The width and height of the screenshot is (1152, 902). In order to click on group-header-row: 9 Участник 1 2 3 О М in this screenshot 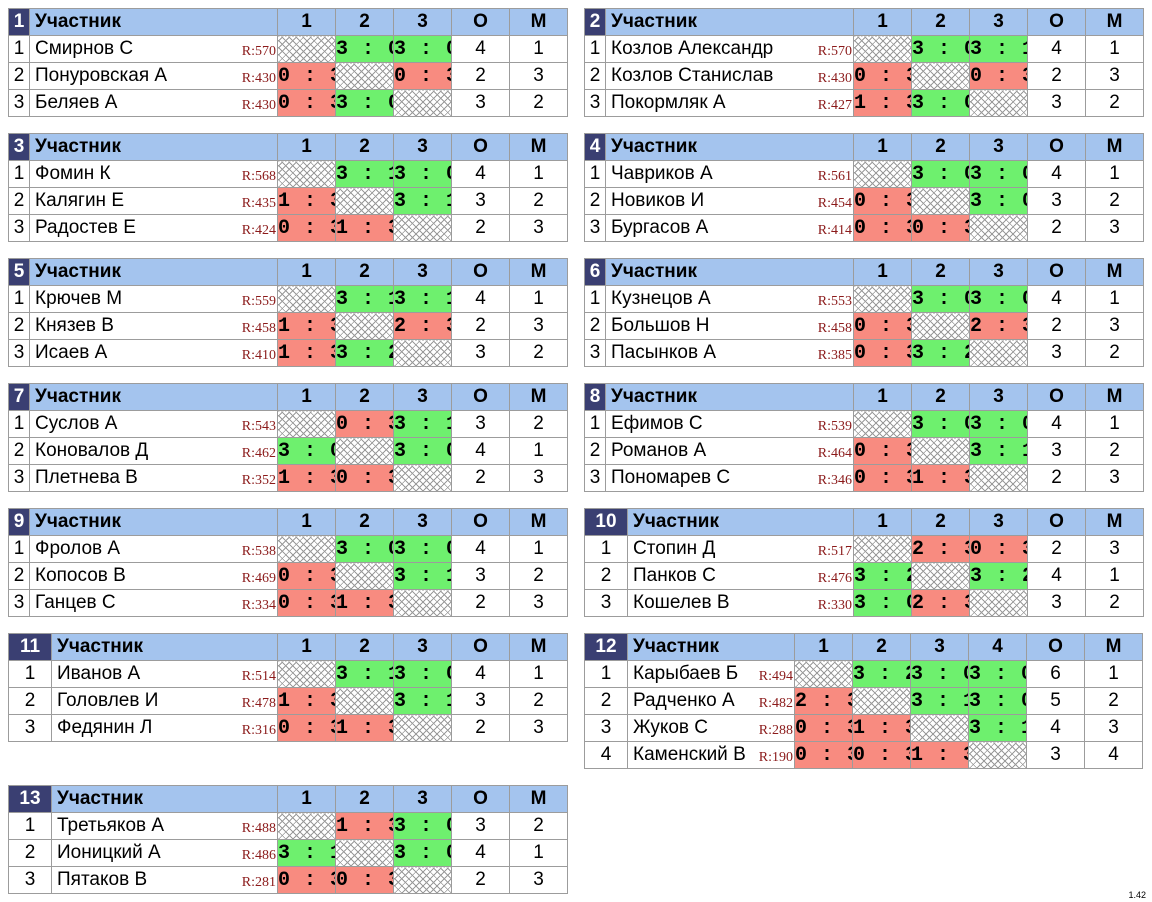, I will do `click(288, 522)`.